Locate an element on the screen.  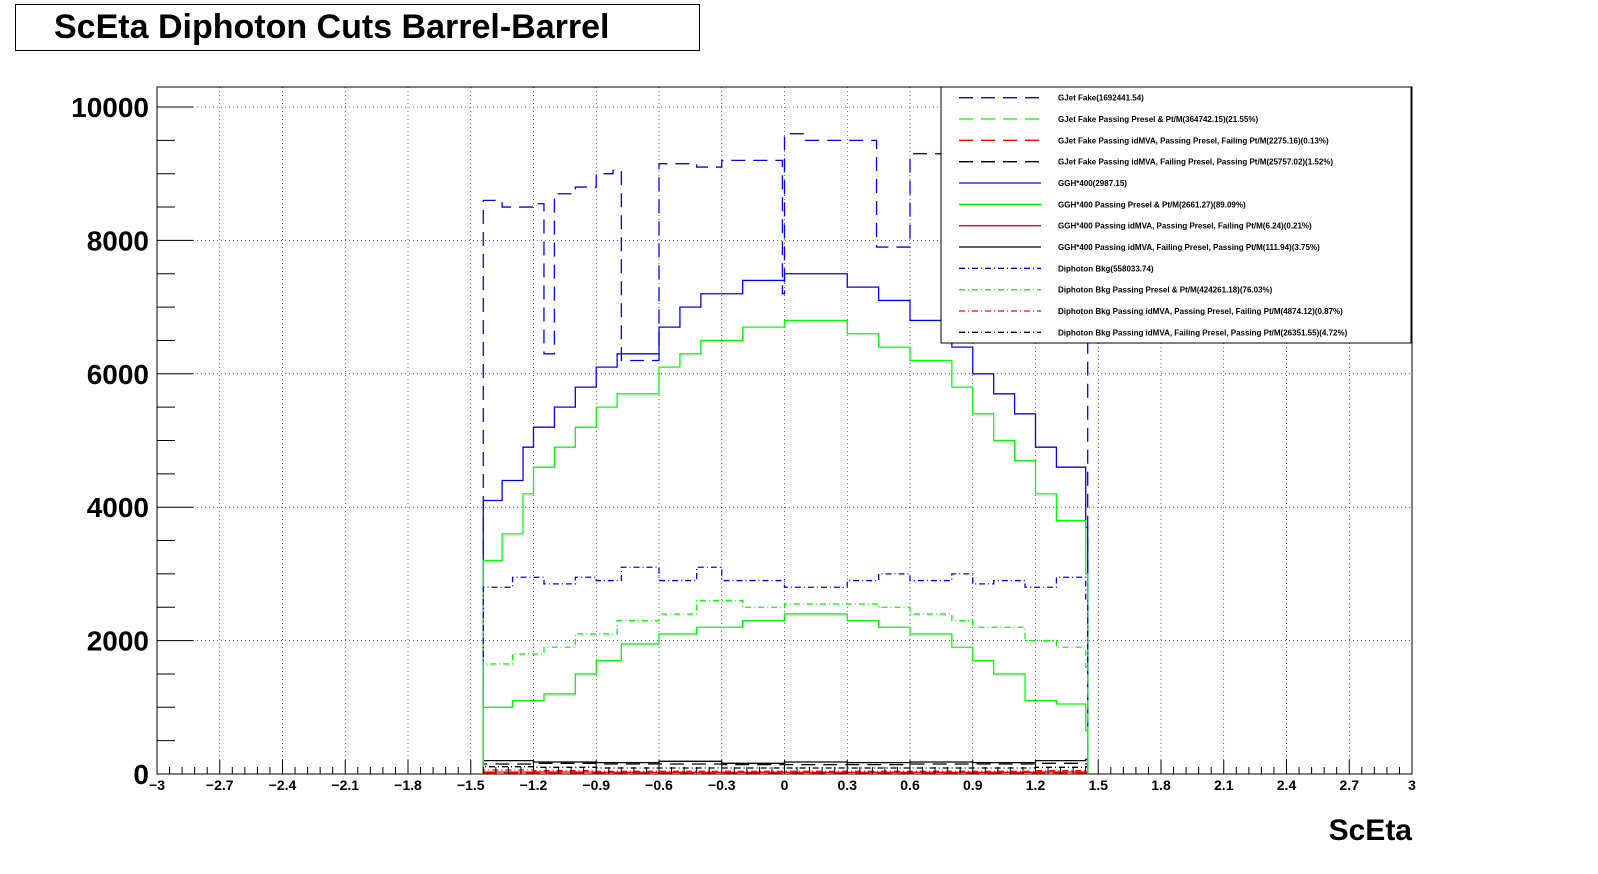
x-tick-label-0: −3 is located at coordinates (157, 785).